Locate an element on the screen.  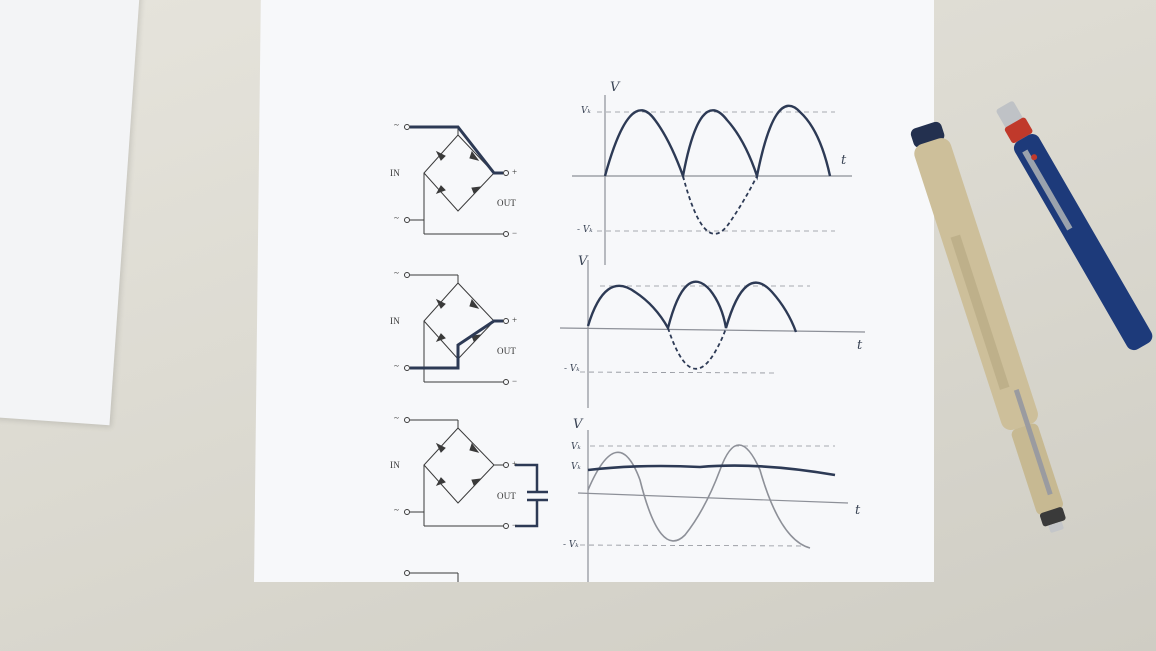
capacitor-drawing is located at coordinates (531, 495).